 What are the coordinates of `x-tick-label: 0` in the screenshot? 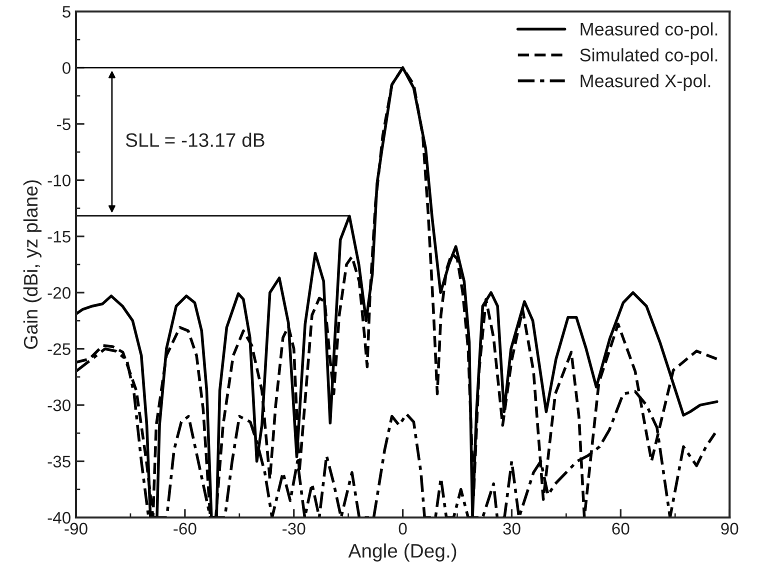 It's located at (402, 528).